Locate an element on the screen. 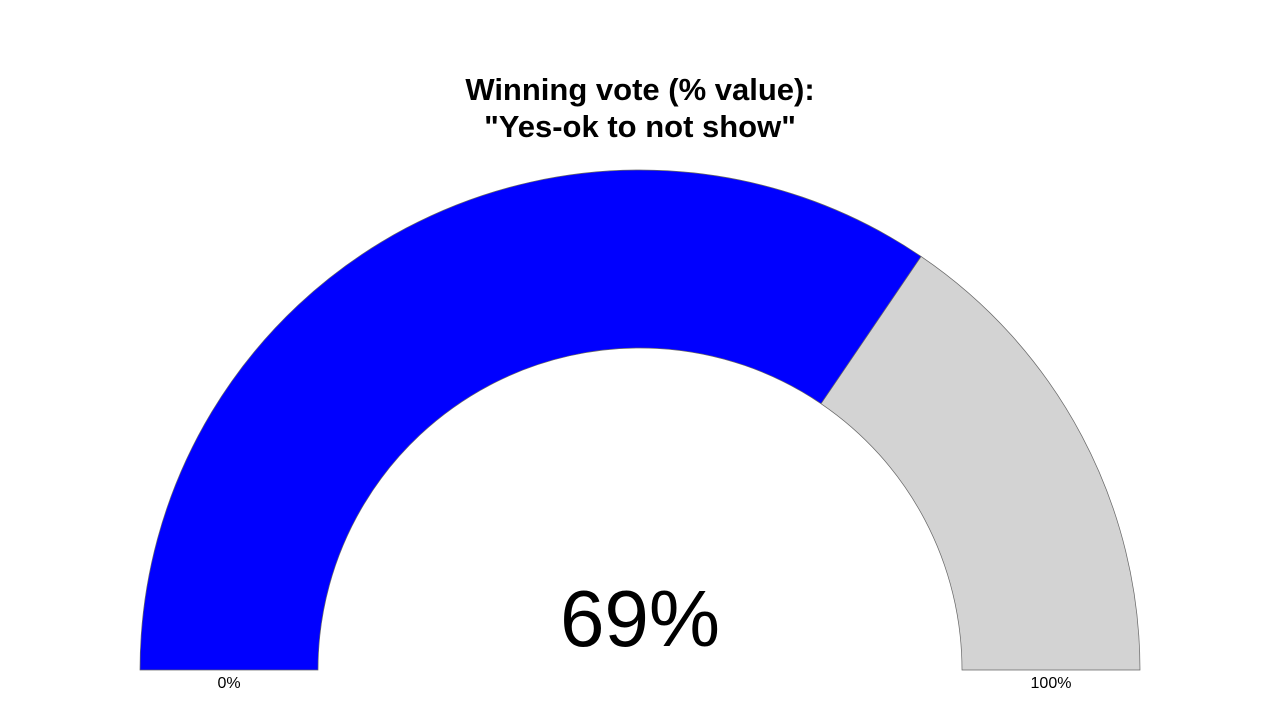  chart-title: "Yes-ok to not show" is located at coordinates (640, 126).